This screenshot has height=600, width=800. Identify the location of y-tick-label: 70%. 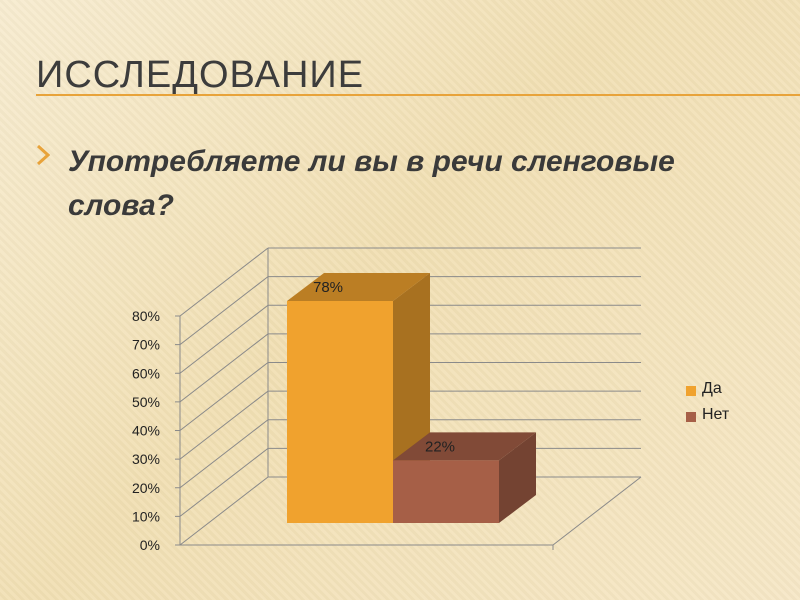
(146, 345).